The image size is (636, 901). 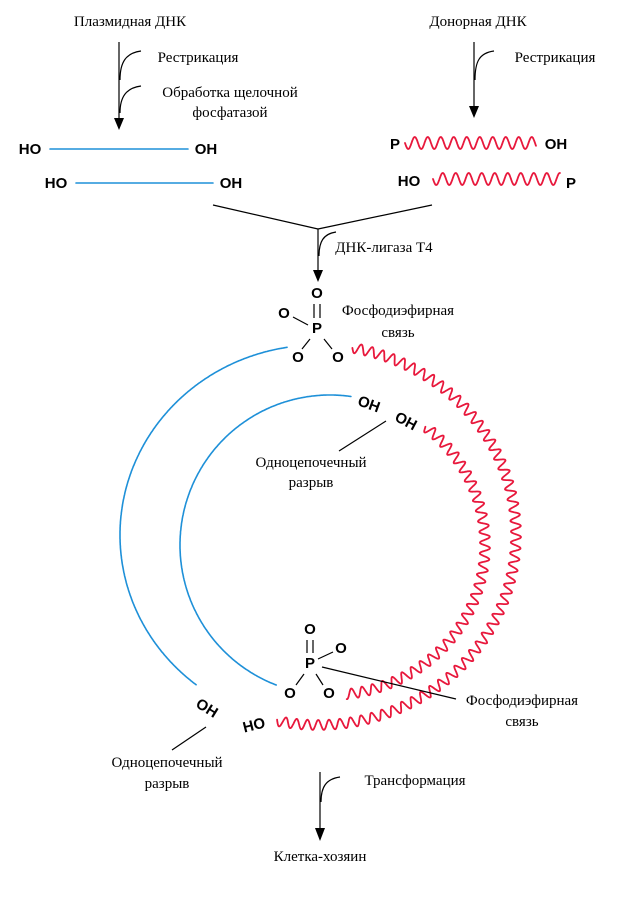 I want to click on donor-restriction-label: Рестрикация, so click(x=555, y=58).